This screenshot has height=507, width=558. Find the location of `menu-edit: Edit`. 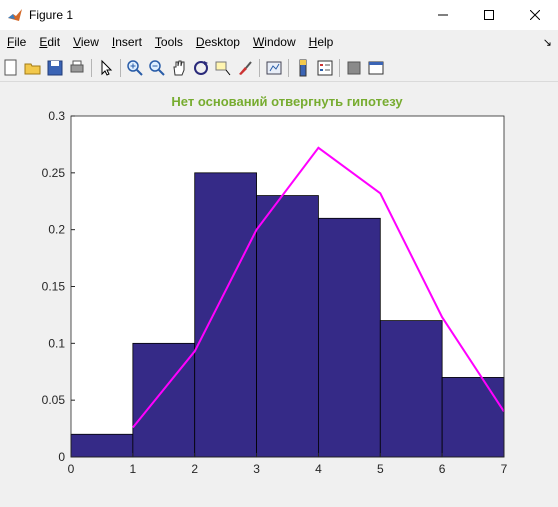

menu-edit: Edit is located at coordinates (49, 42).